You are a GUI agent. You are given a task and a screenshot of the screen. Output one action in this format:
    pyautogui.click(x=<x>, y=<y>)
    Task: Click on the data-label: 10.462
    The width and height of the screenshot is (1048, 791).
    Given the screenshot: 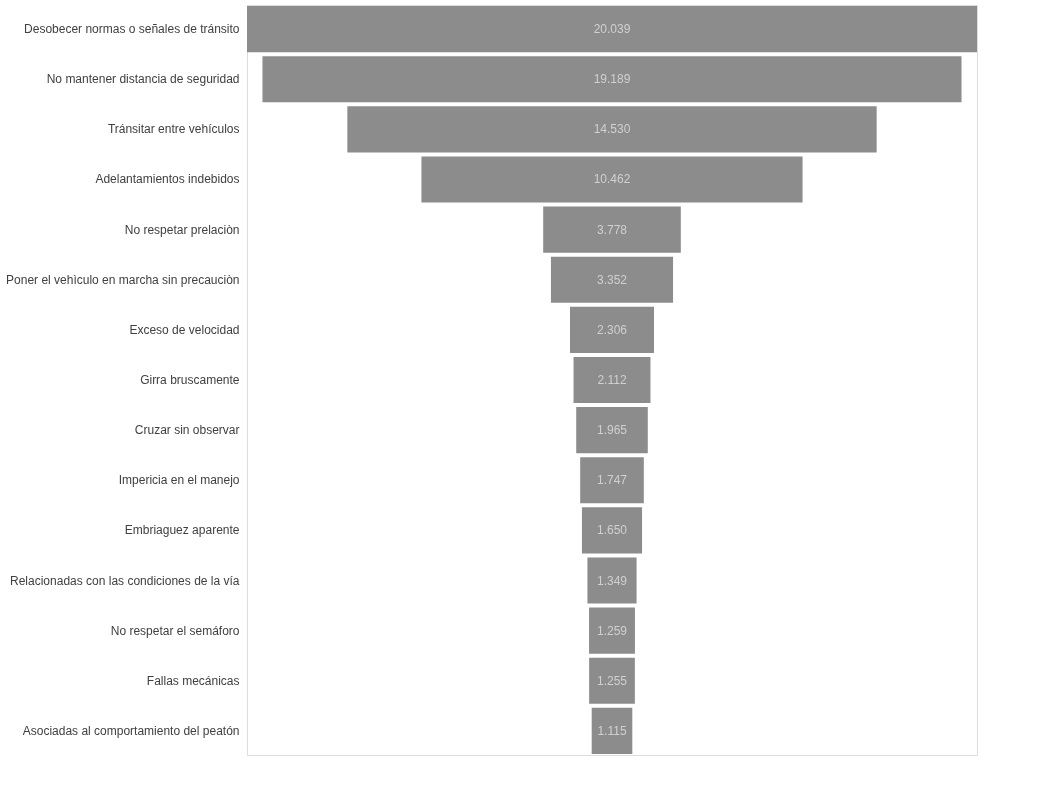 What is the action you would take?
    pyautogui.click(x=612, y=179)
    